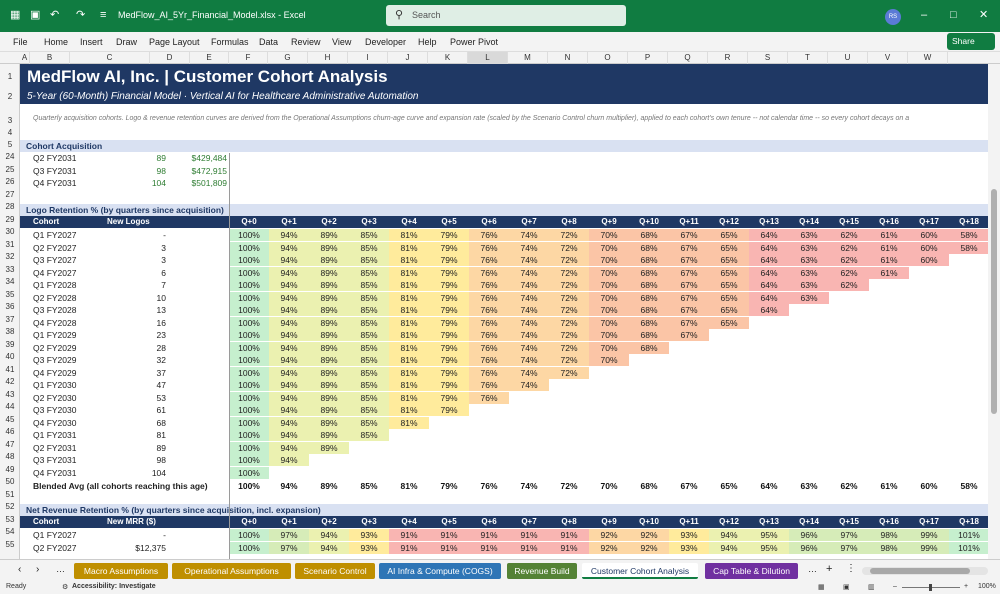 The height and width of the screenshot is (594, 1000). I want to click on col-header-c: C, so click(110, 58).